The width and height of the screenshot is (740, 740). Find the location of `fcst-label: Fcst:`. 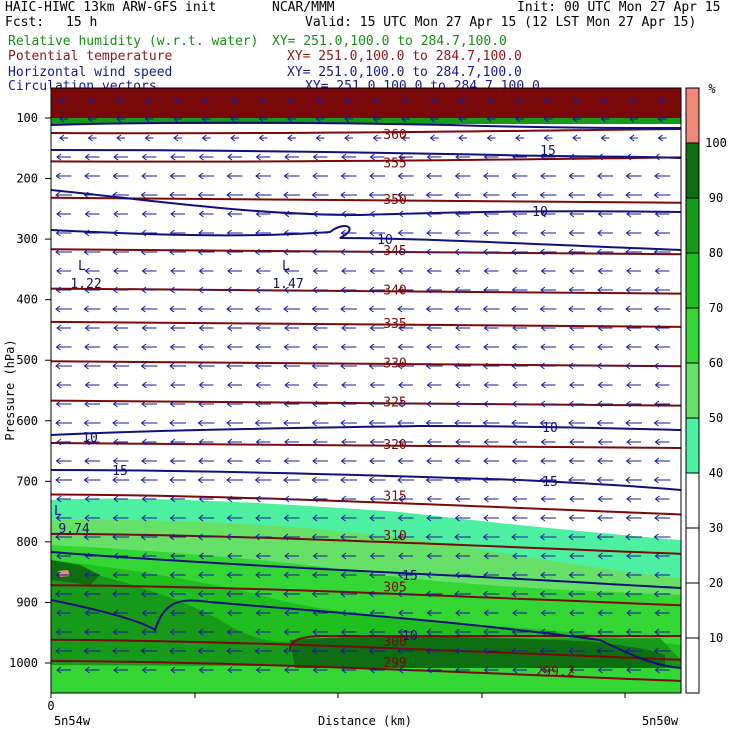

fcst-label: Fcst: is located at coordinates (25, 22).